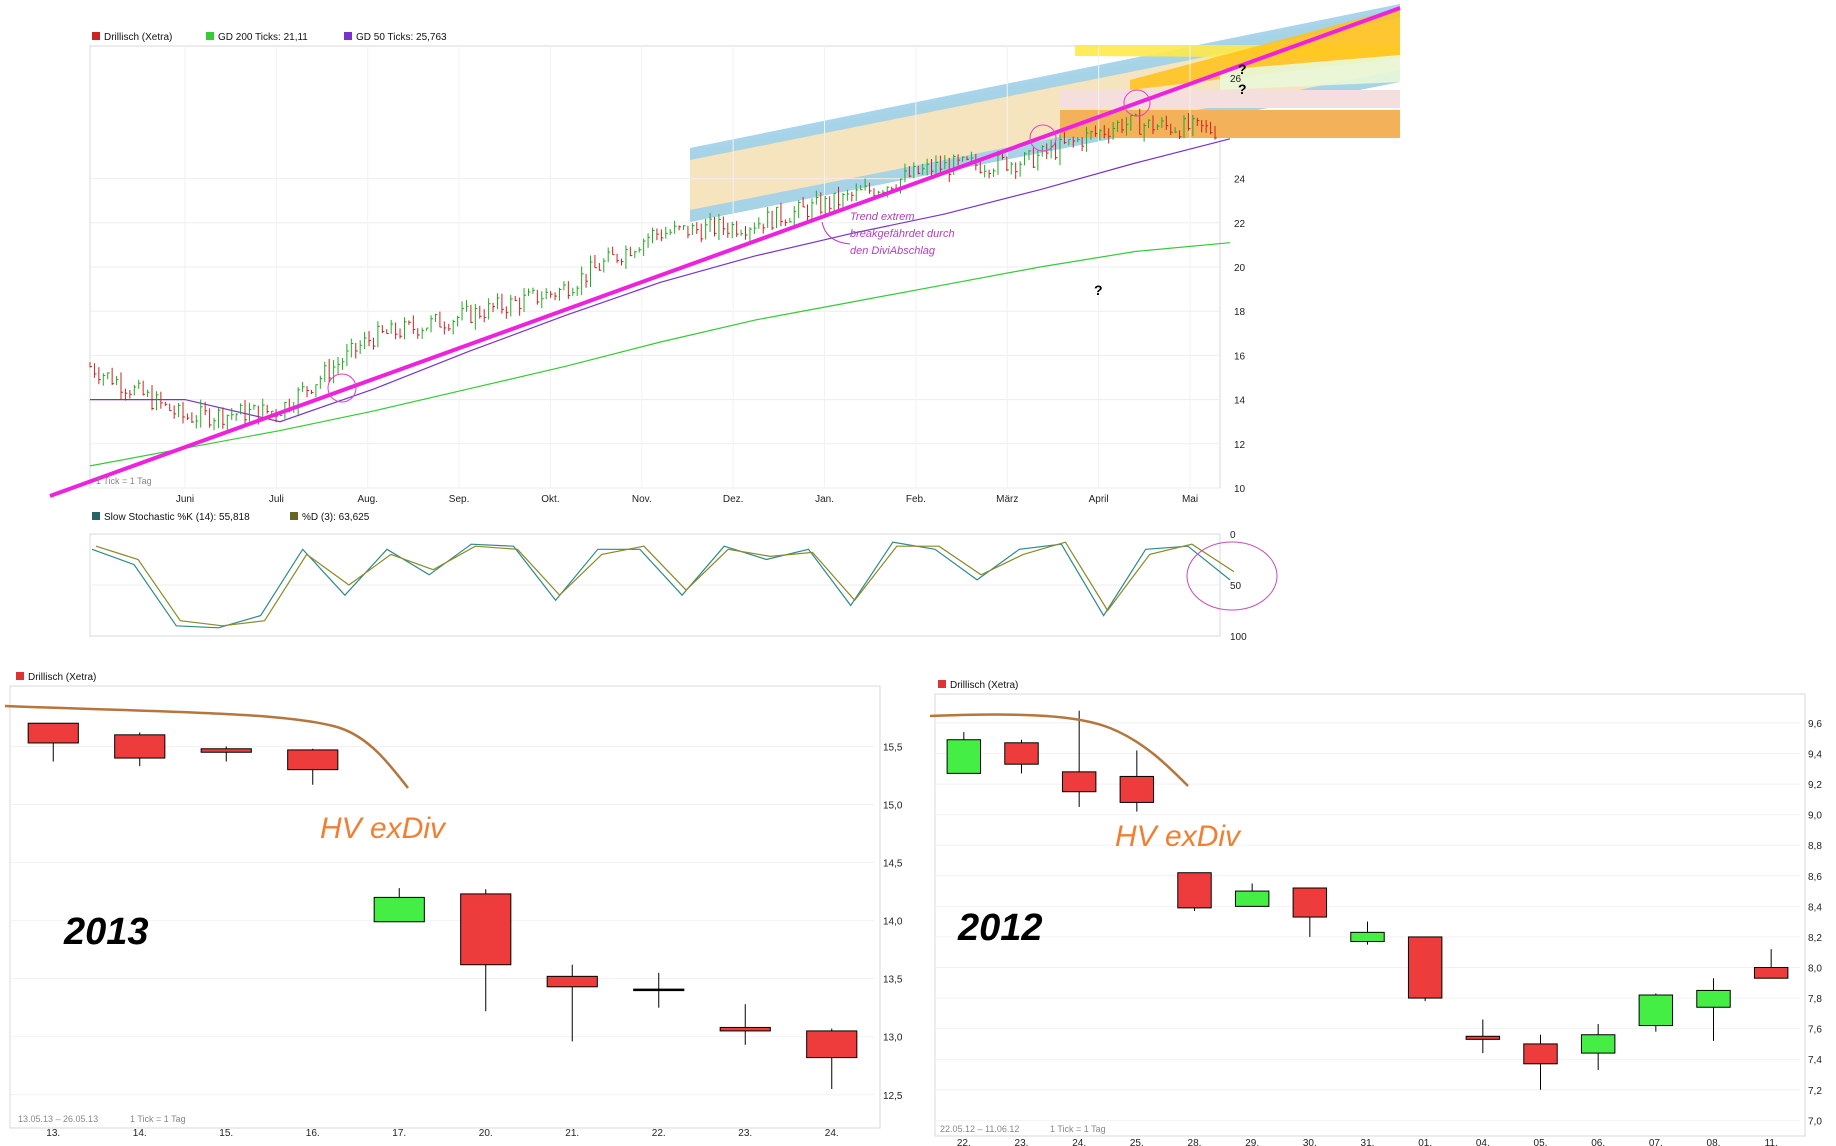  What do you see at coordinates (893, 251) in the screenshot?
I see `annotation-line-3: den DiviAbschlag` at bounding box center [893, 251].